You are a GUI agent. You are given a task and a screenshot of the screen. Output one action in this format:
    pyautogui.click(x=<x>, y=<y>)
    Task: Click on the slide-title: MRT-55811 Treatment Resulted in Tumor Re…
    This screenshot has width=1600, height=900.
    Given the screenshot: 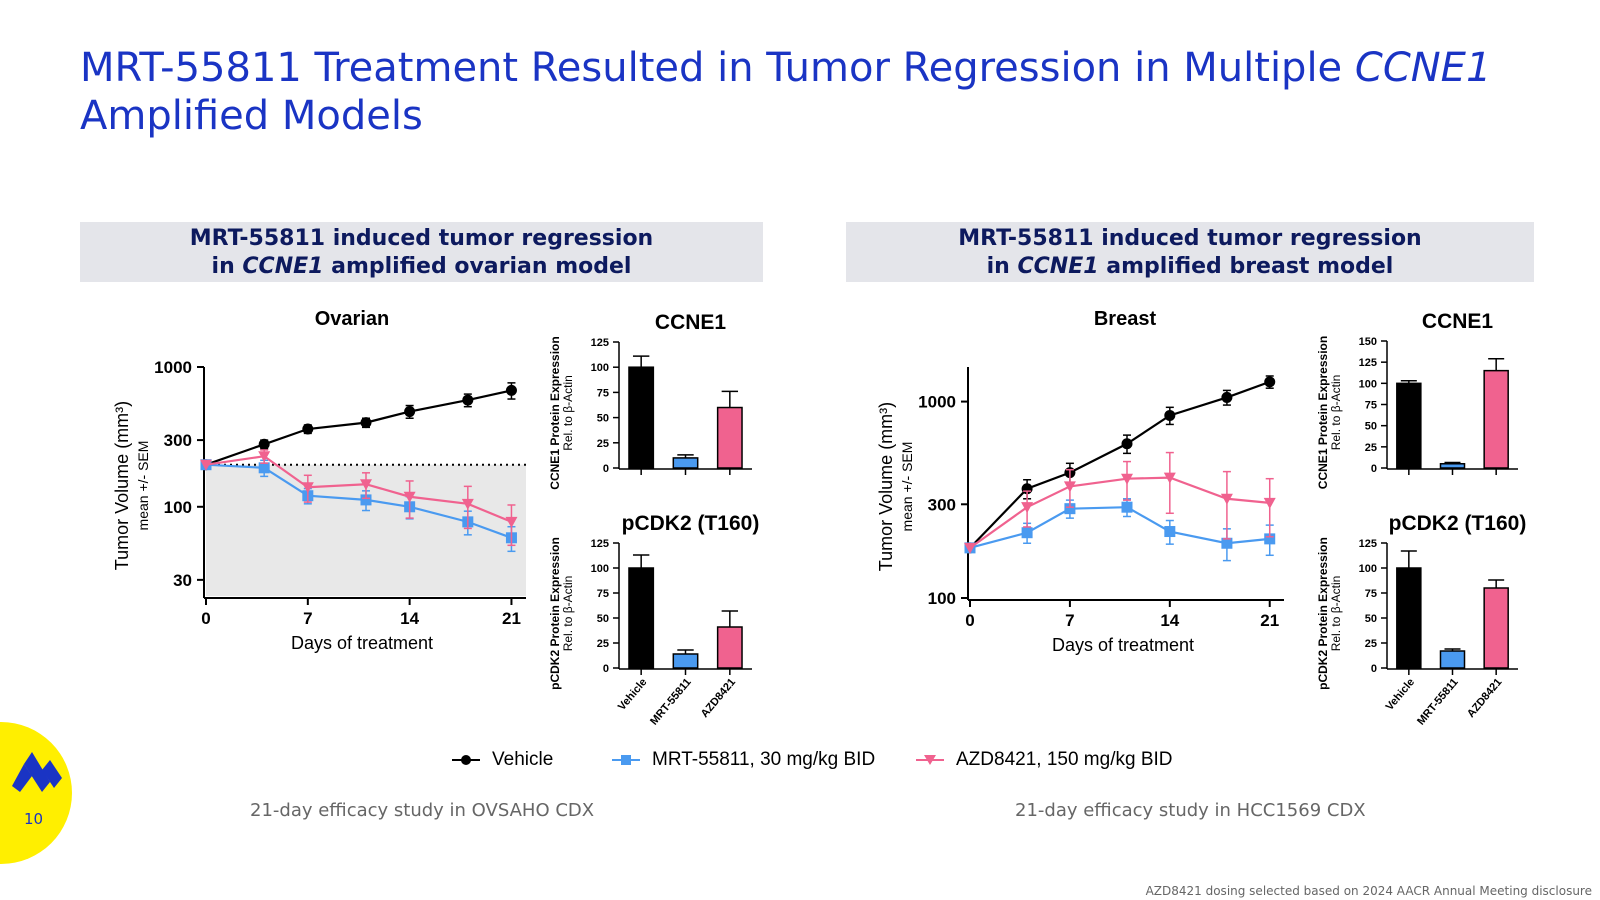 What is the action you would take?
    pyautogui.click(x=805, y=92)
    